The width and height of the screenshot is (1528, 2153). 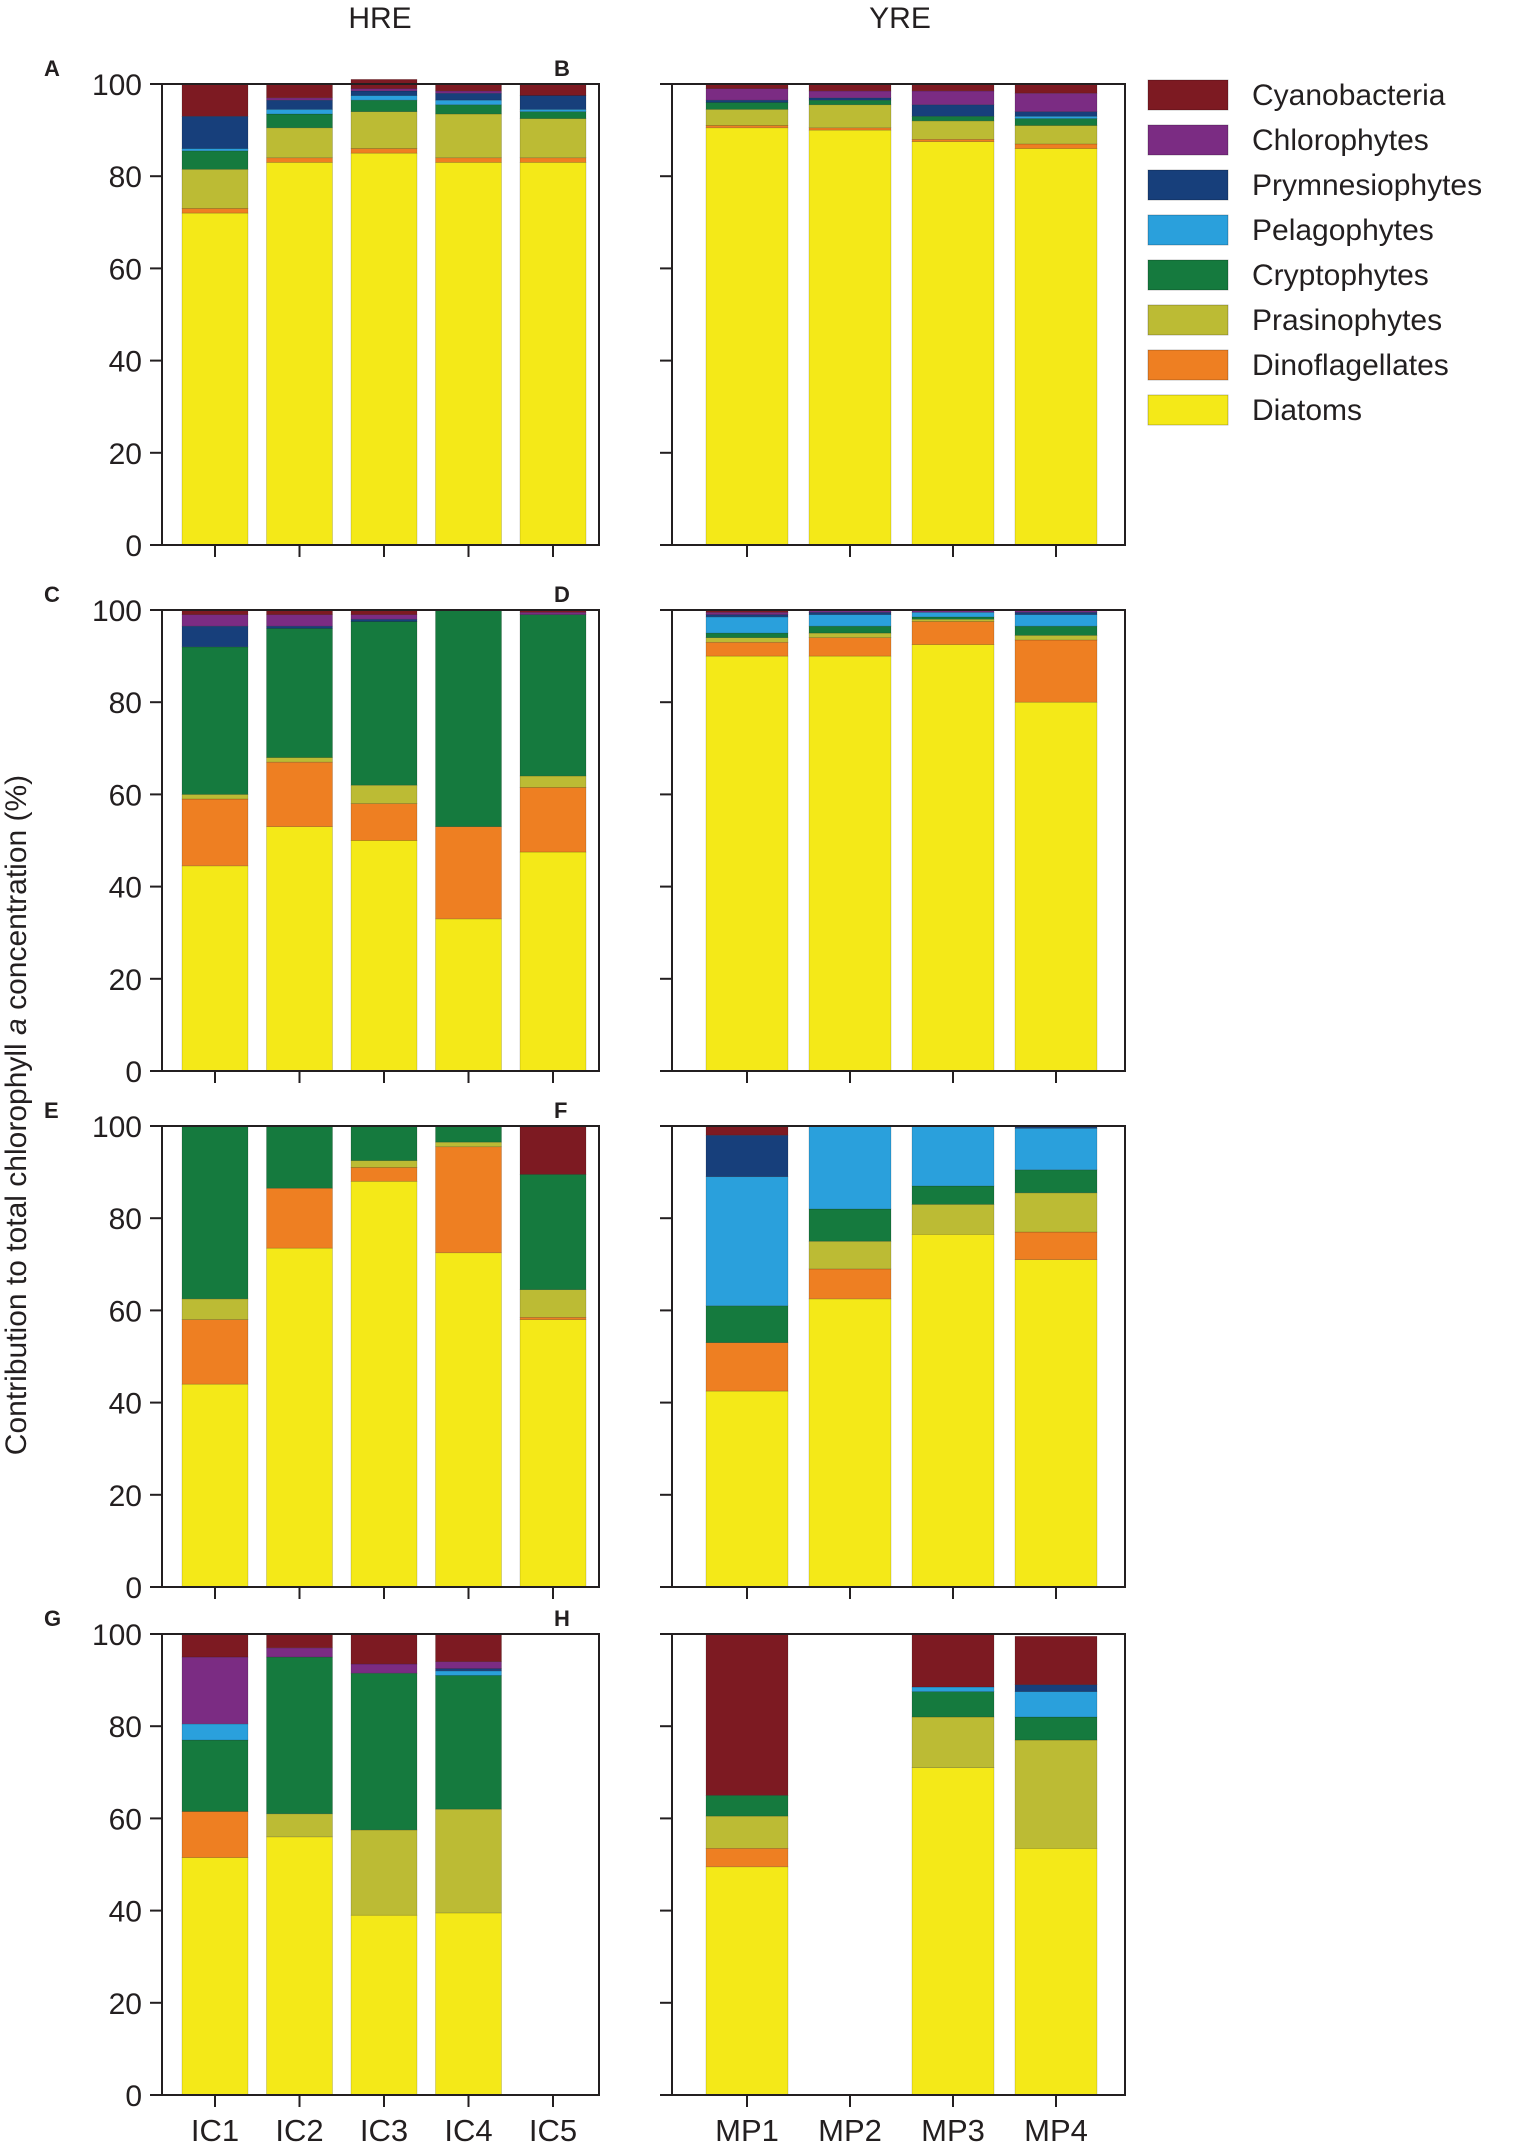 What do you see at coordinates (299, 2130) in the screenshot?
I see `x-tick-label: IC2` at bounding box center [299, 2130].